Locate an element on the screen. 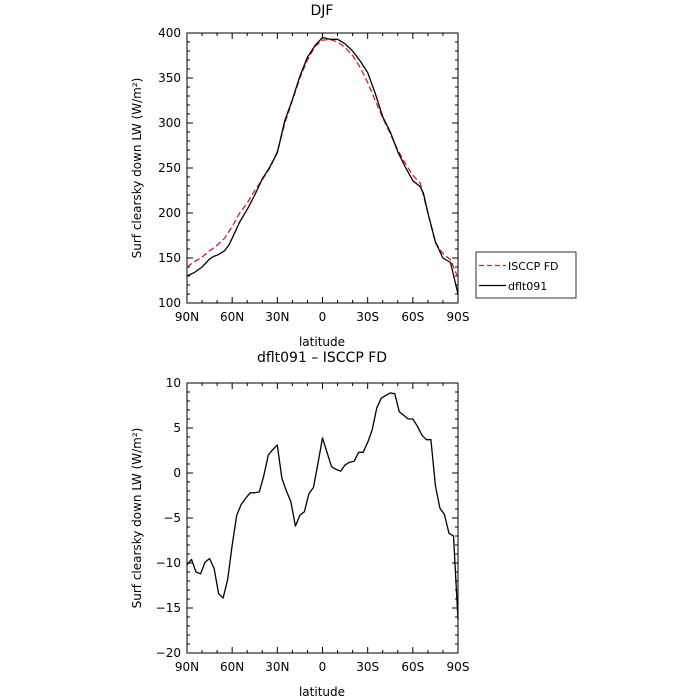 This screenshot has width=700, height=700. top-x-tick-label: 90S is located at coordinates (458, 317).